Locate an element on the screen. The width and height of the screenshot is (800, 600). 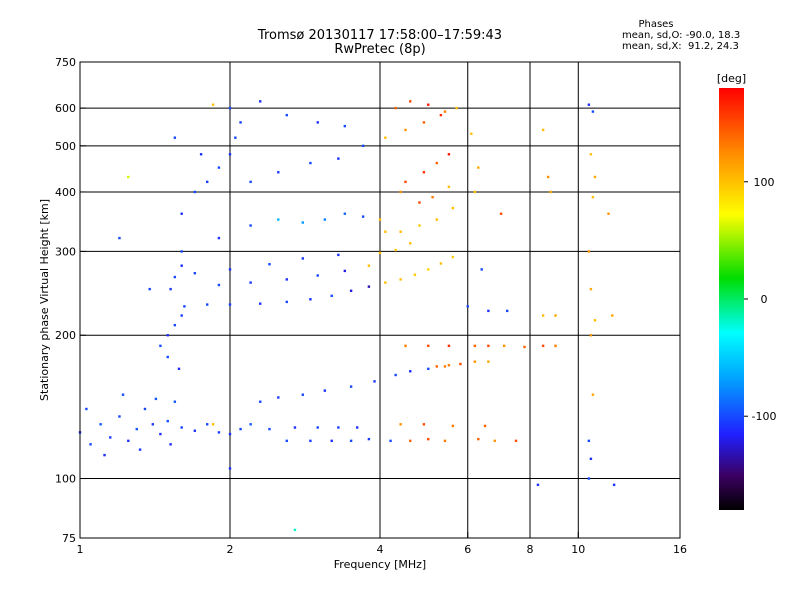
x-tick-label: 16 is located at coordinates (680, 549).